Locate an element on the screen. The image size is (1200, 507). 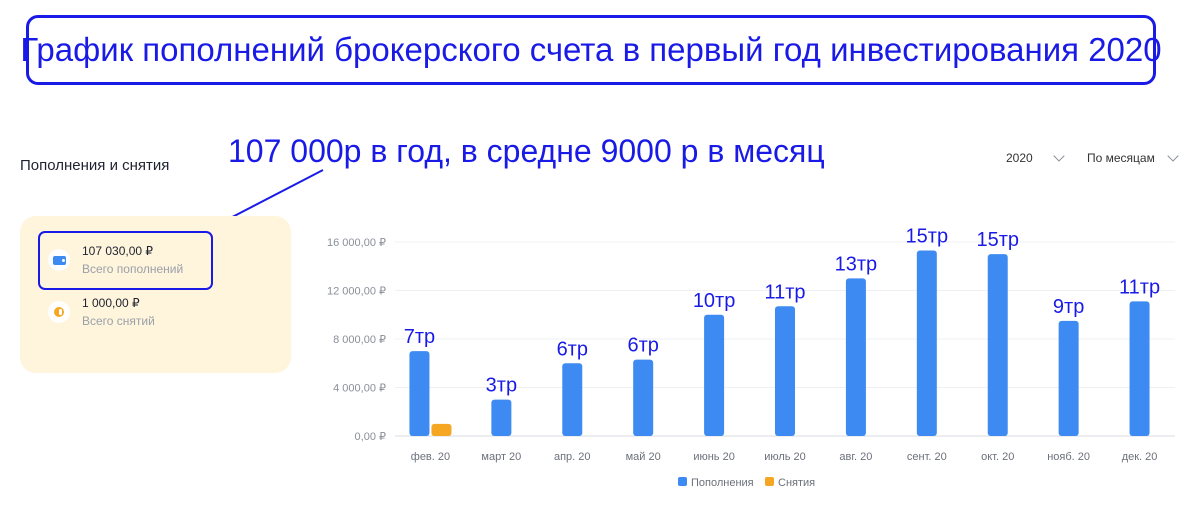
year-select-value: 2020 is located at coordinates (1019, 158).